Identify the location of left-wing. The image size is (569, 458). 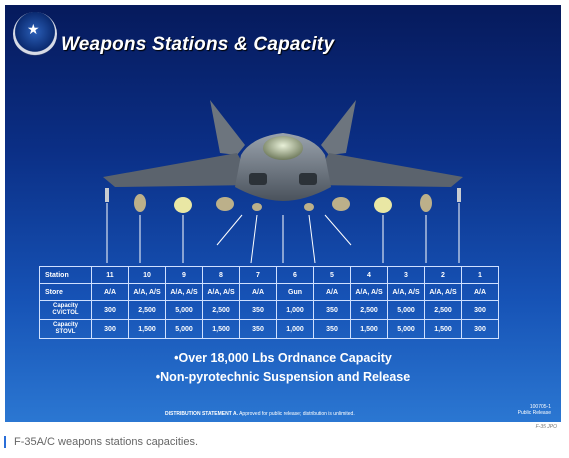
(179, 170).